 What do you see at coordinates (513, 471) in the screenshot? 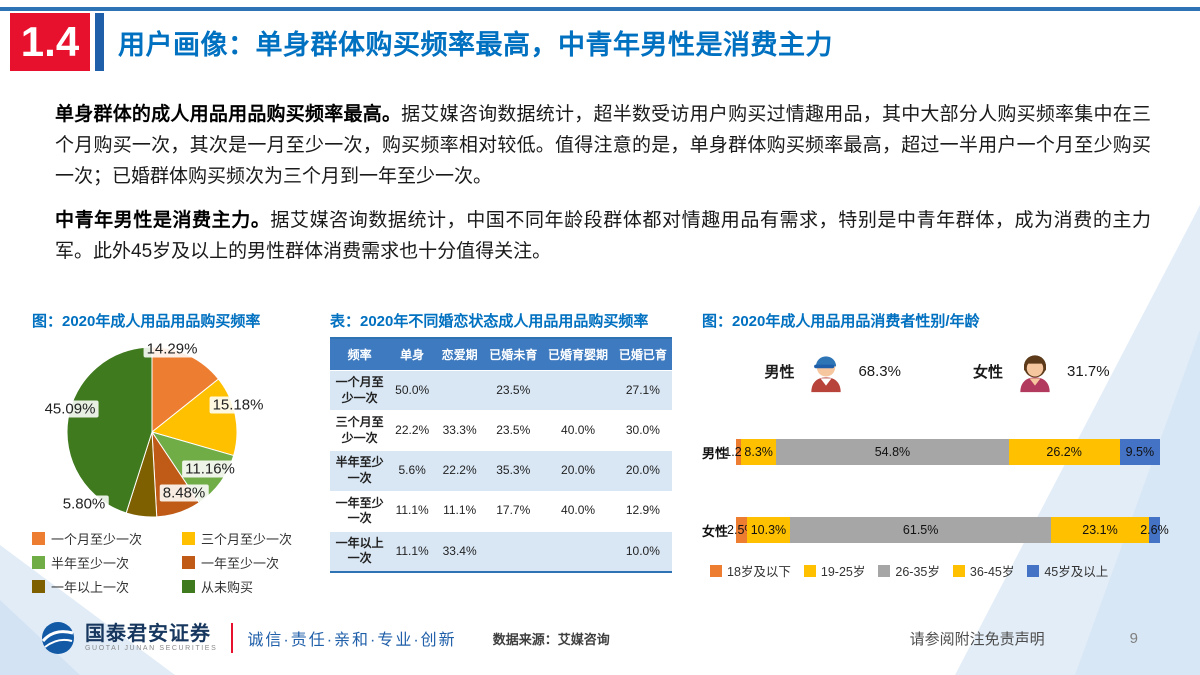
I see `table-cell: 35.3%` at bounding box center [513, 471].